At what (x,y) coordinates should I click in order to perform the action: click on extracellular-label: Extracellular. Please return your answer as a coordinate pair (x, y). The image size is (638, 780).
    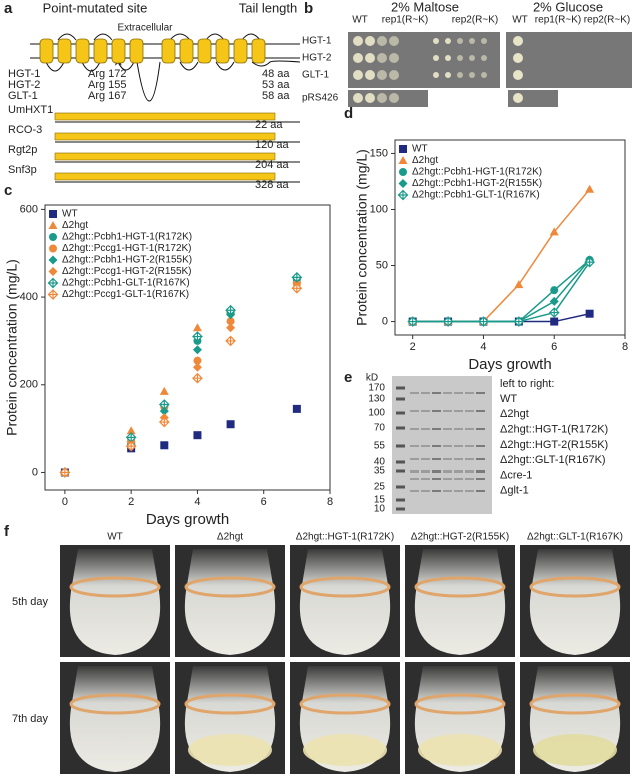
    Looking at the image, I should click on (145, 28).